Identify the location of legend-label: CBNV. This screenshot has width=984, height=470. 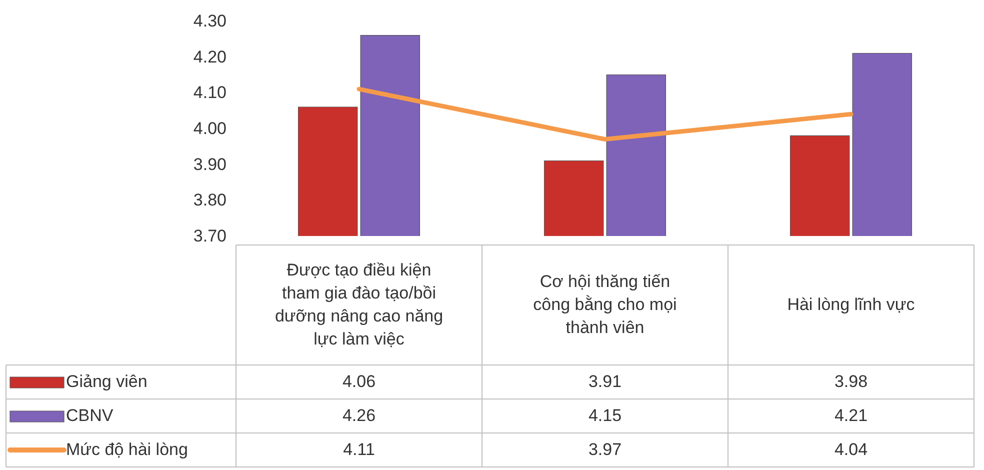
(90, 415).